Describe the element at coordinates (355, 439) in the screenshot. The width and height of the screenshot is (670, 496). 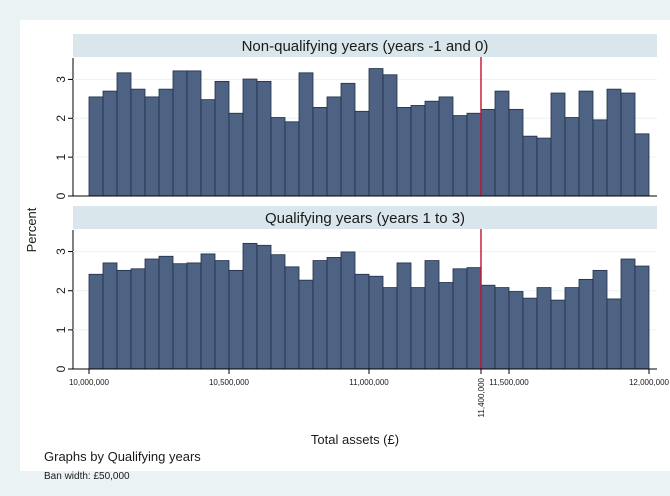
I see `x-axis-label: Total assets (£)` at that location.